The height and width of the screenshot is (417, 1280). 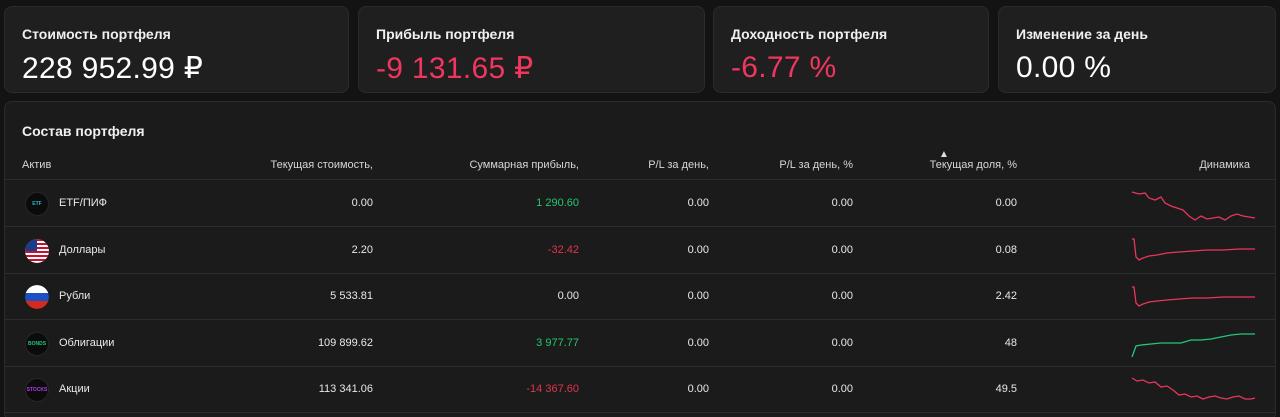 I want to click on icon-text: STOCKS, so click(x=37, y=390).